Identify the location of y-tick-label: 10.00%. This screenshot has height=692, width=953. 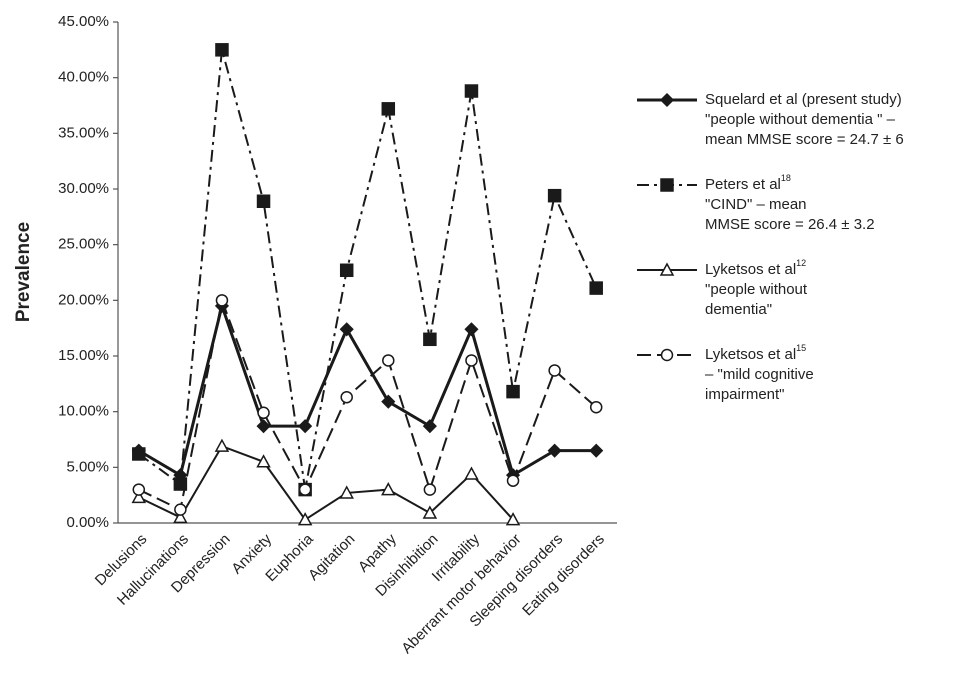
(83, 411).